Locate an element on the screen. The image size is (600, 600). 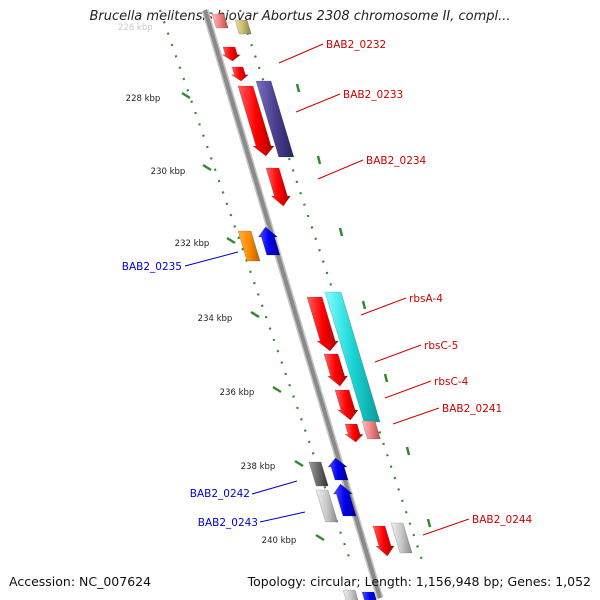
tick-label: 230 kbp is located at coordinates (168, 172).